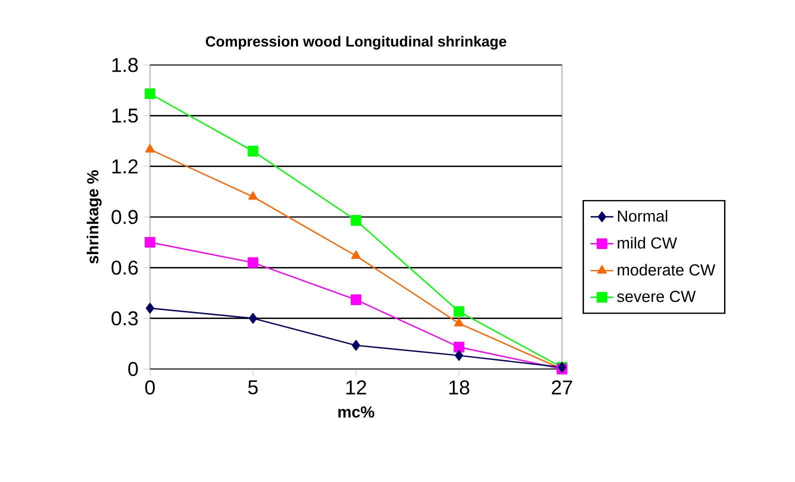 Image resolution: width=795 pixels, height=482 pixels. What do you see at coordinates (125, 267) in the screenshot?
I see `y-tick-label: 0.6` at bounding box center [125, 267].